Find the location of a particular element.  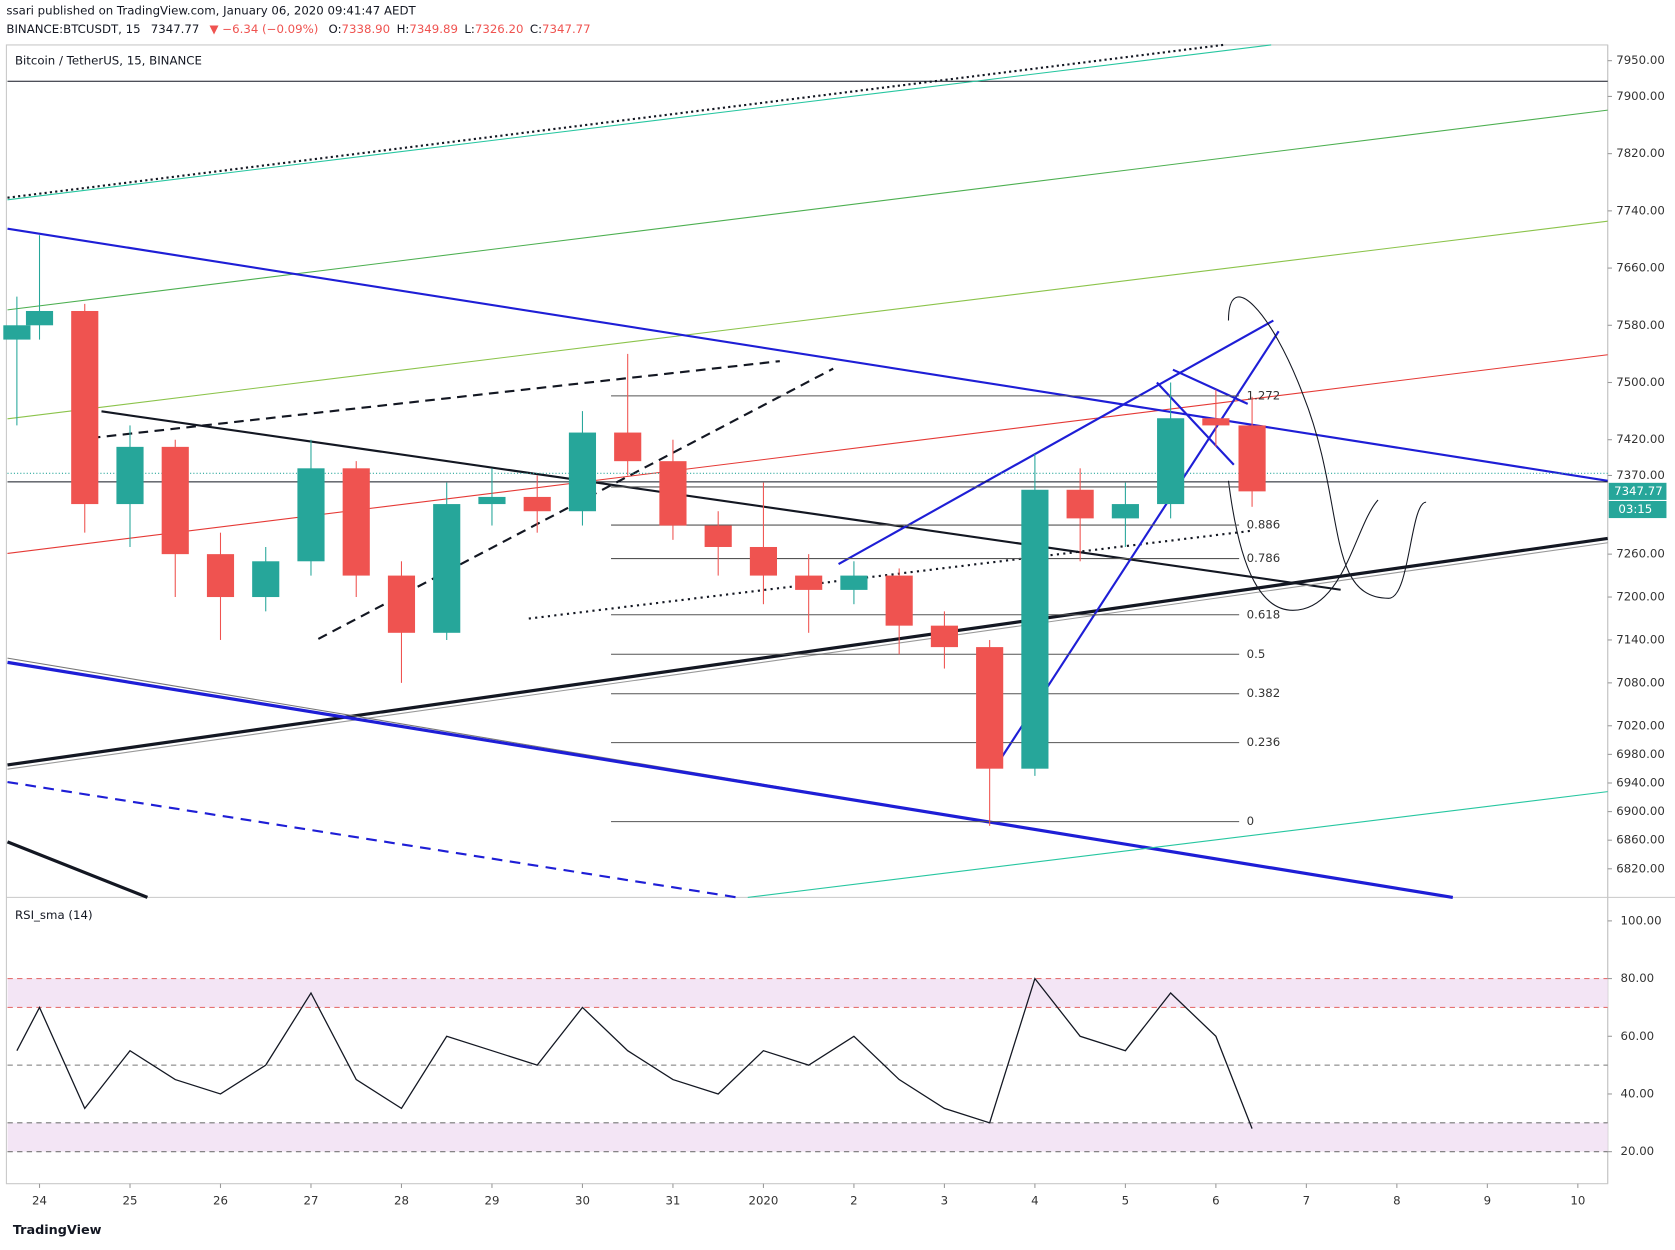

x-tick-label: 24 is located at coordinates (39, 1200).